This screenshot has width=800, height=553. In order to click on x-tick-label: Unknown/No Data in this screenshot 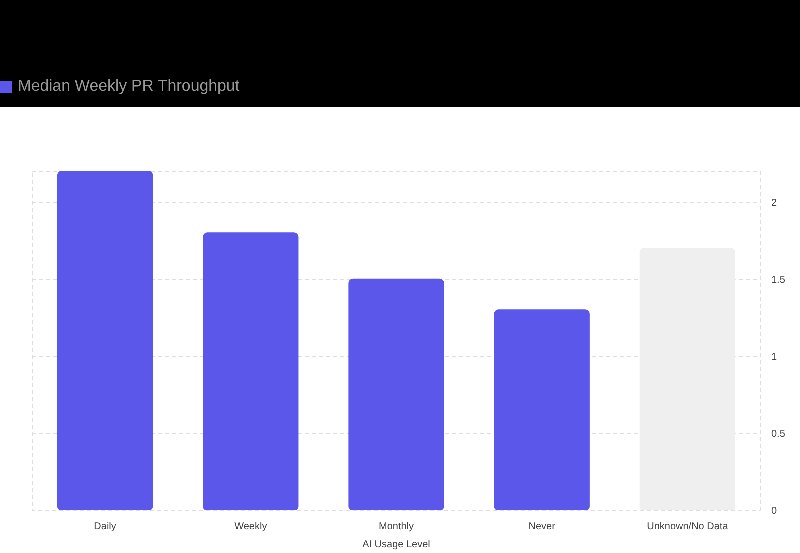, I will do `click(688, 527)`.